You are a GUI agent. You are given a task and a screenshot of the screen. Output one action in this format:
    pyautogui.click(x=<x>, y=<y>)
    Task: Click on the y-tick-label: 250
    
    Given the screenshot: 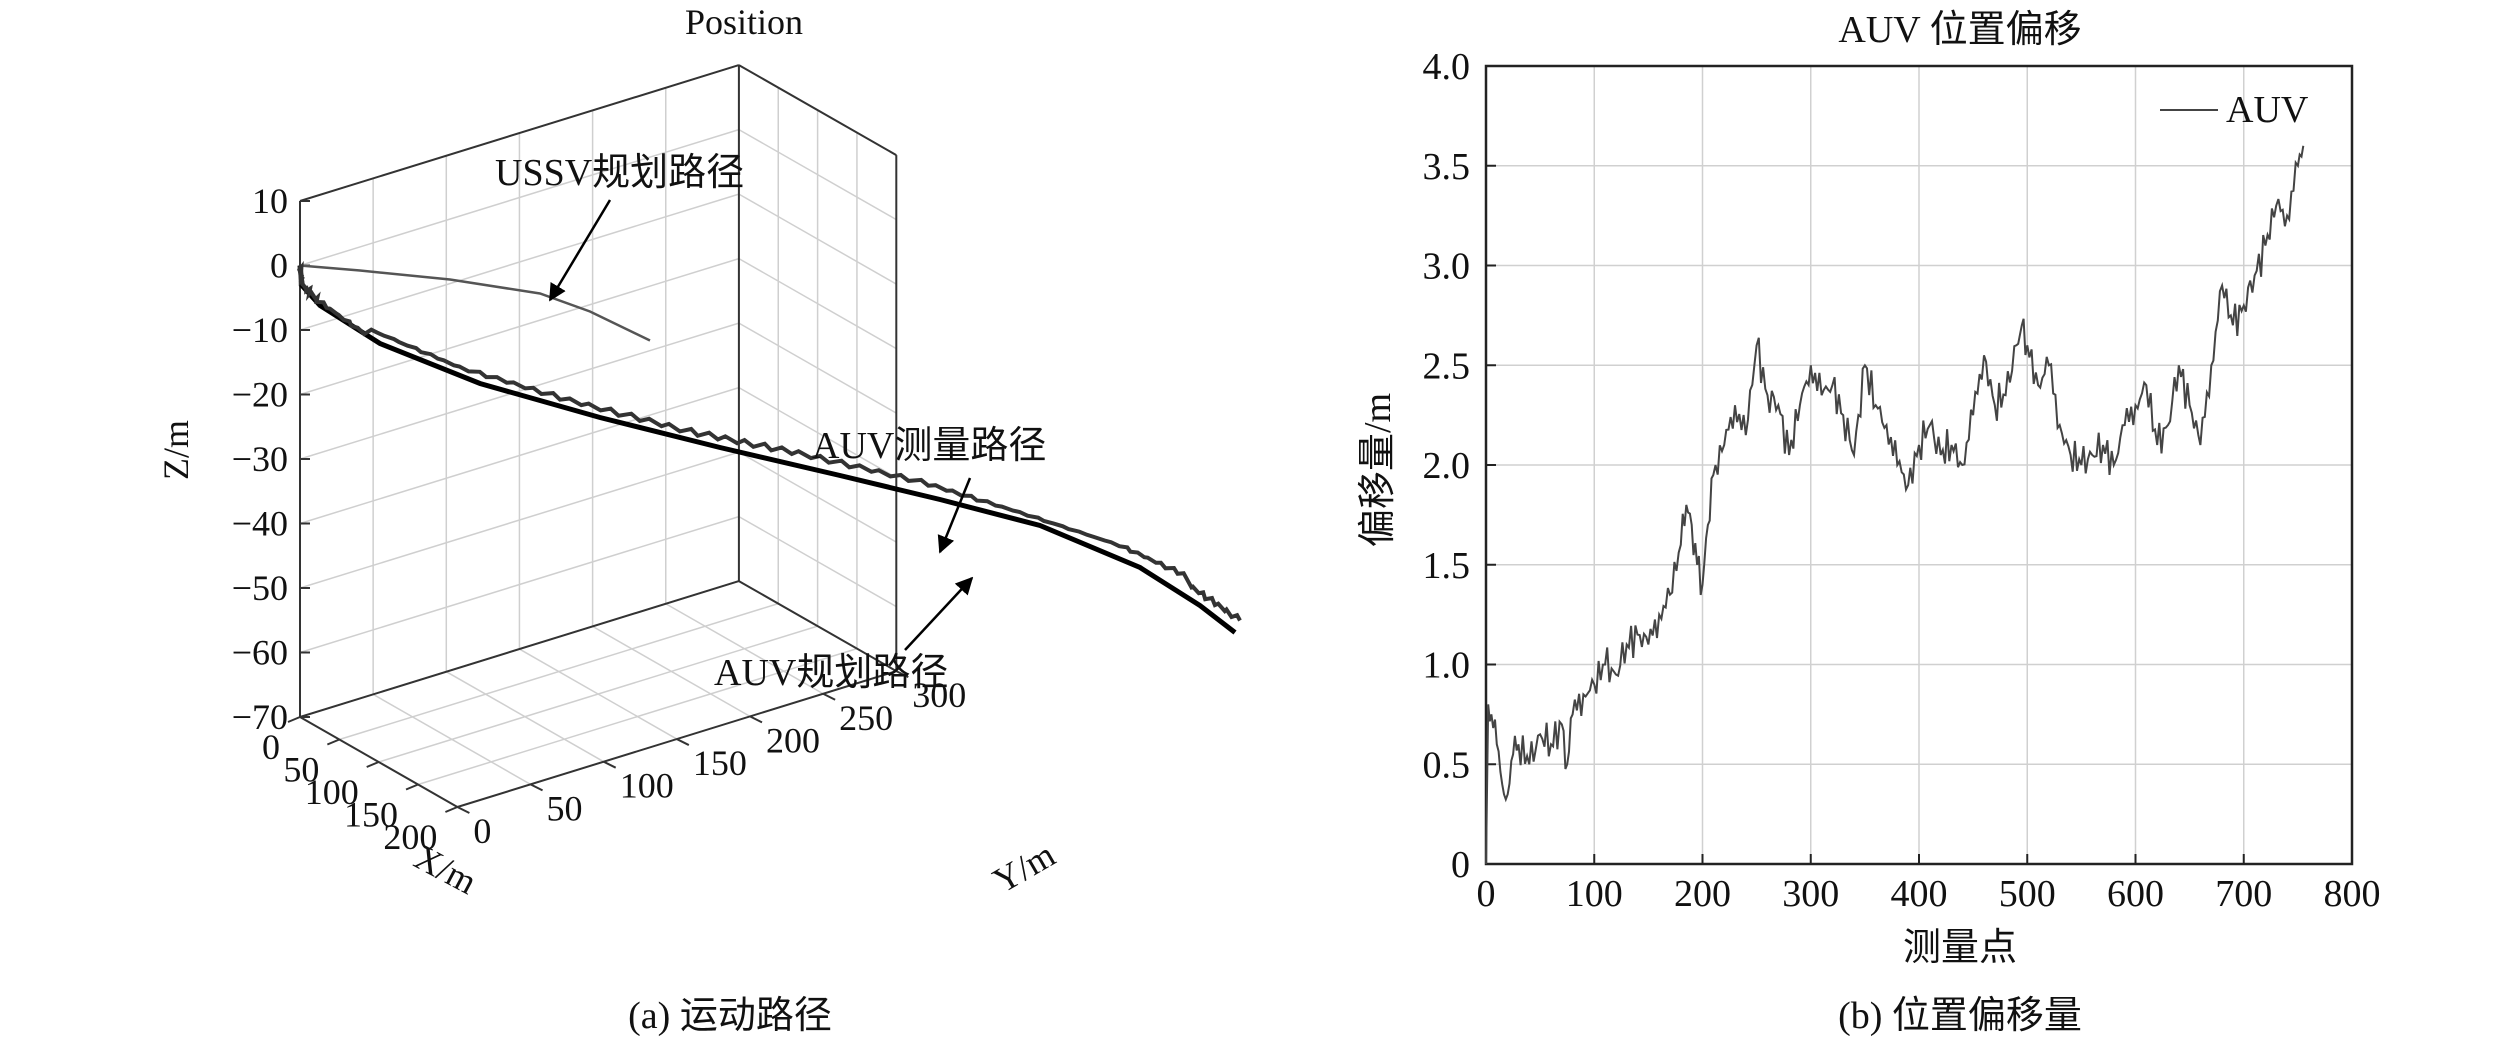 What is the action you would take?
    pyautogui.click(x=866, y=718)
    